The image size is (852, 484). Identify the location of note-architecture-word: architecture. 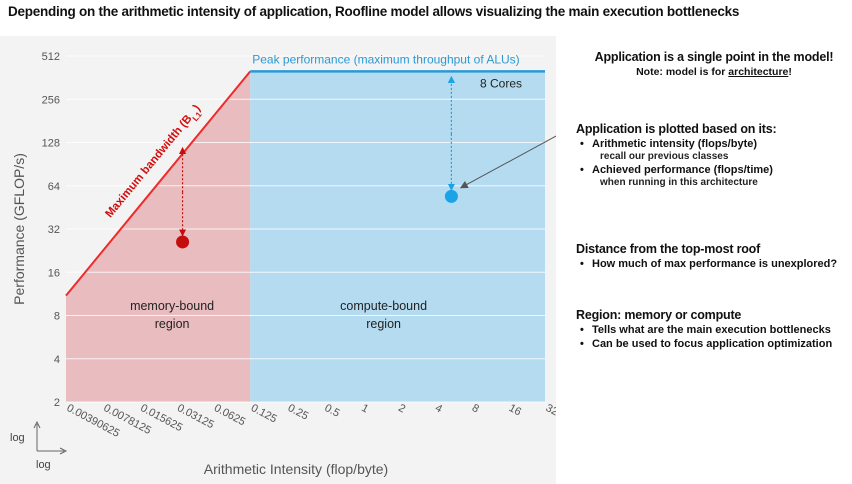
(758, 72).